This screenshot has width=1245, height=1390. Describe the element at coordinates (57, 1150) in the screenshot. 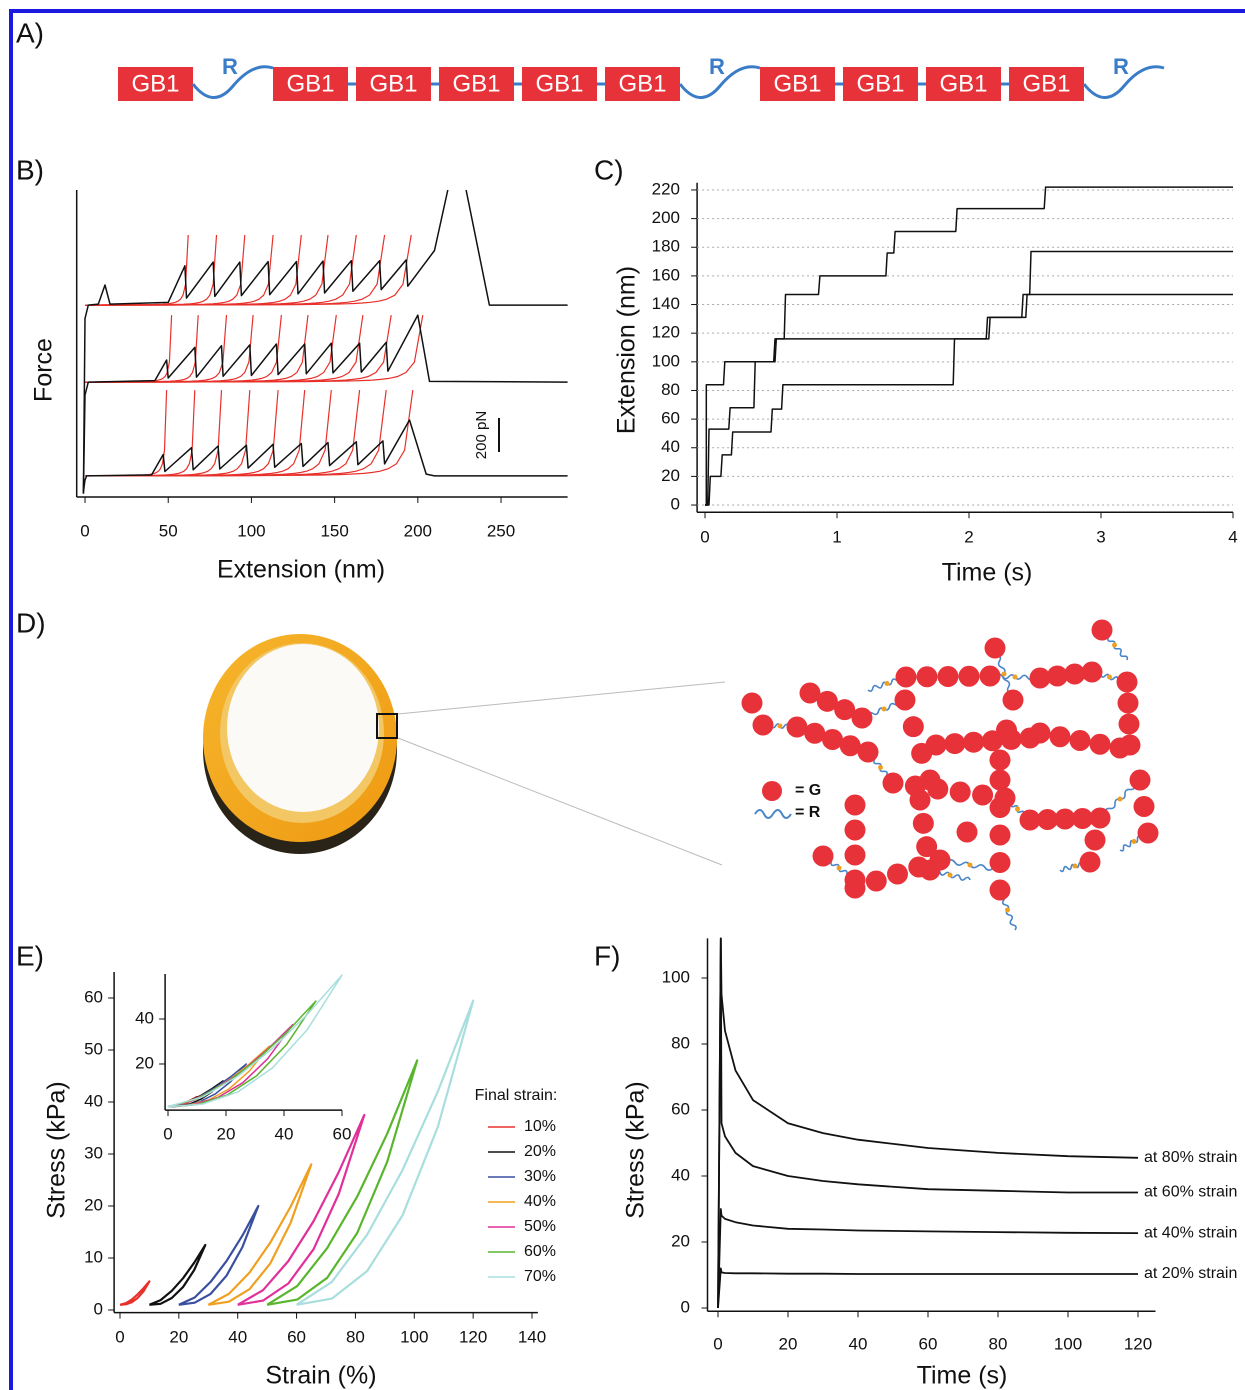

I see `y-axis-title: Stress (kPa)` at that location.